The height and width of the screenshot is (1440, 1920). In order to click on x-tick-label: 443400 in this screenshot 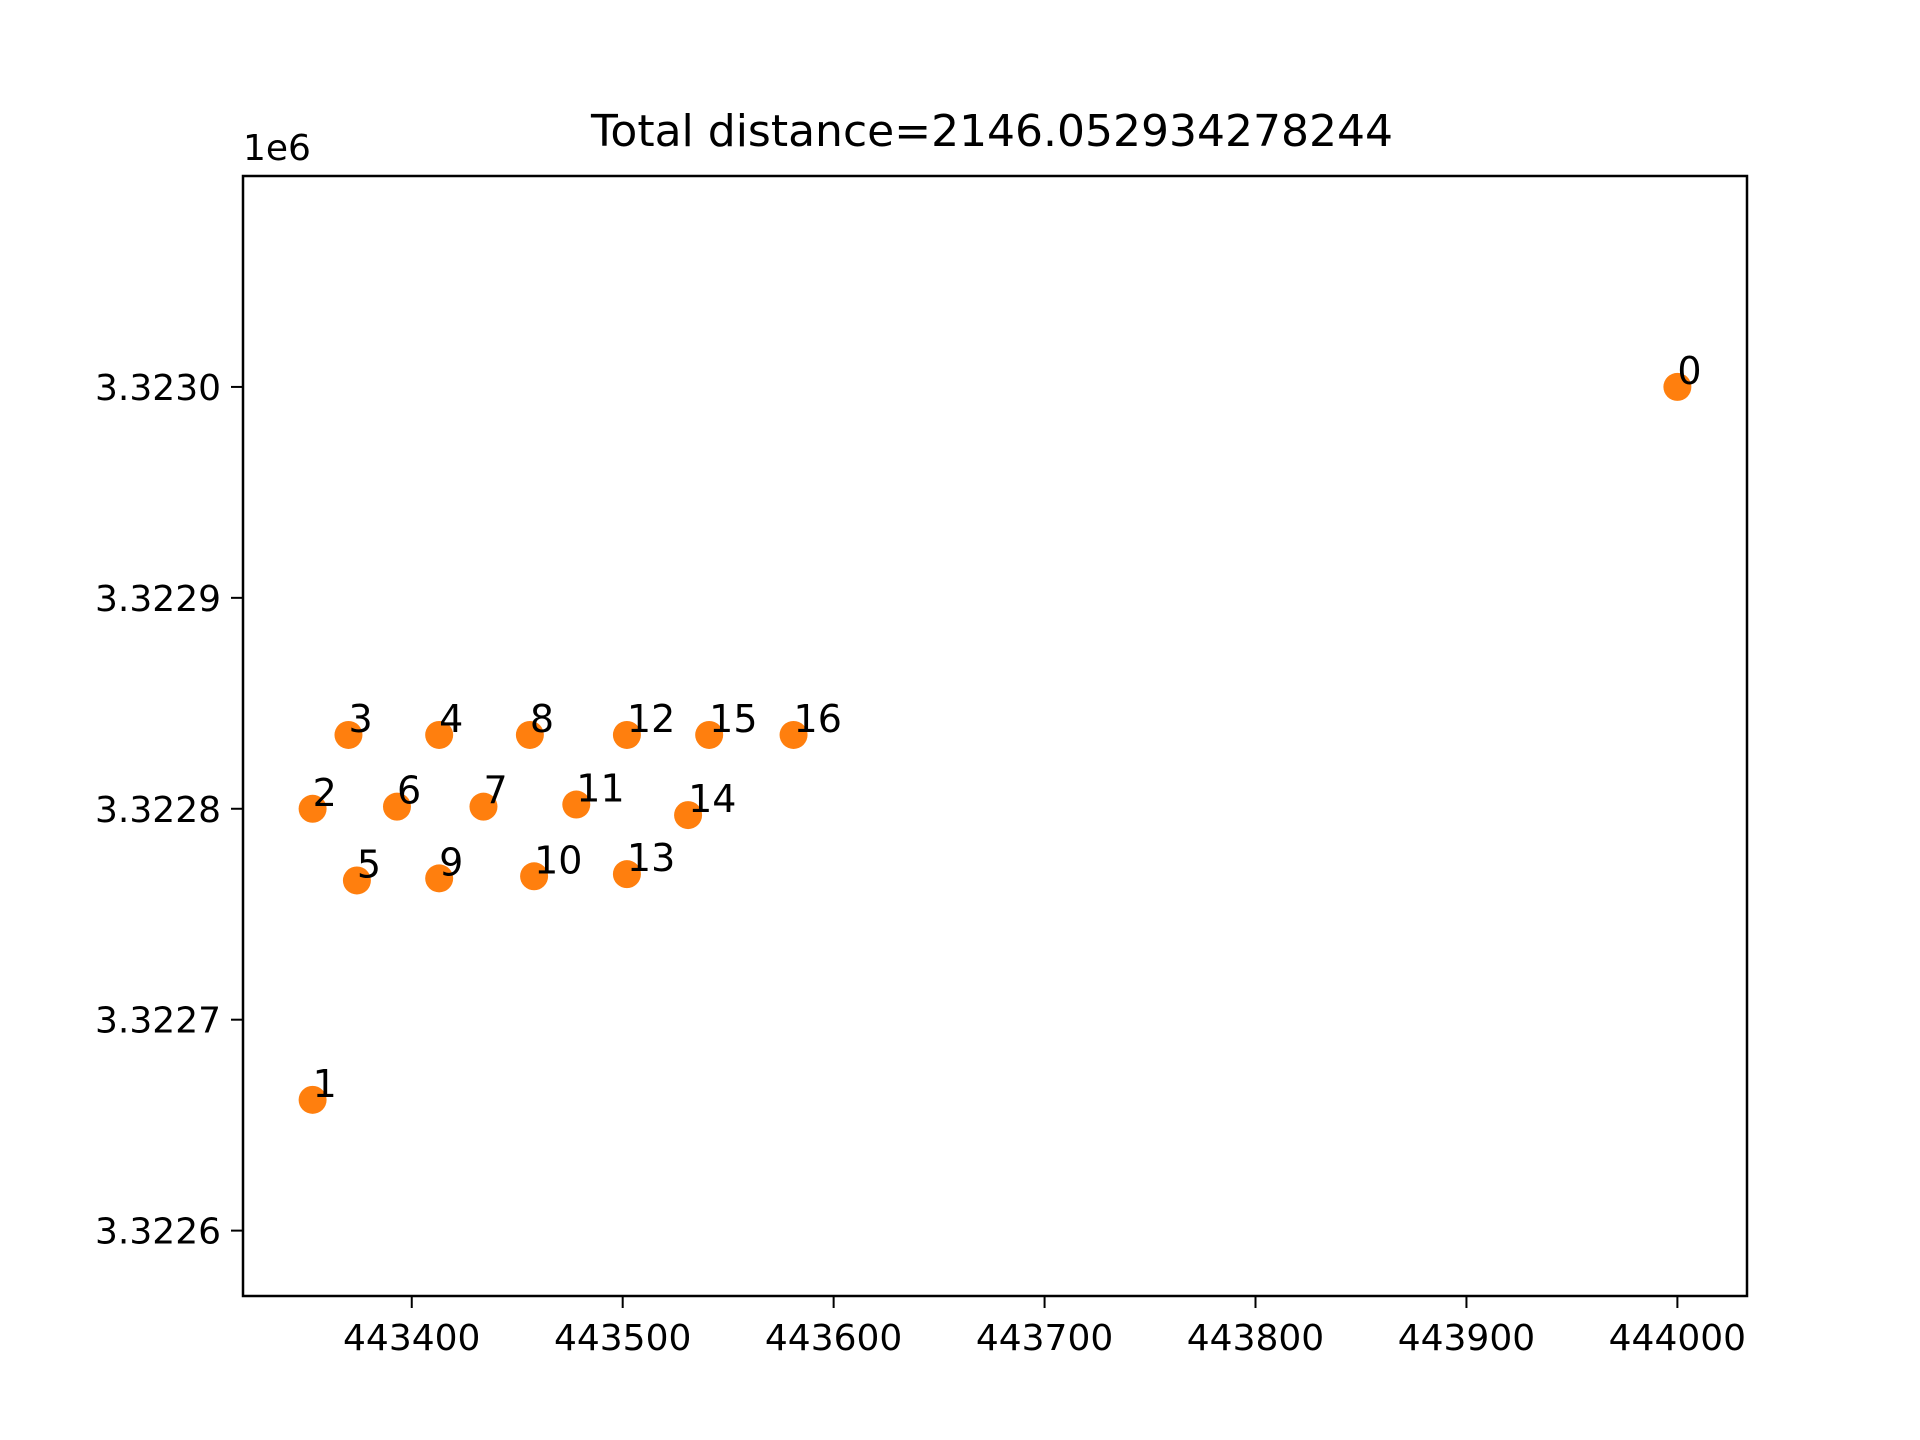, I will do `click(411, 1338)`.